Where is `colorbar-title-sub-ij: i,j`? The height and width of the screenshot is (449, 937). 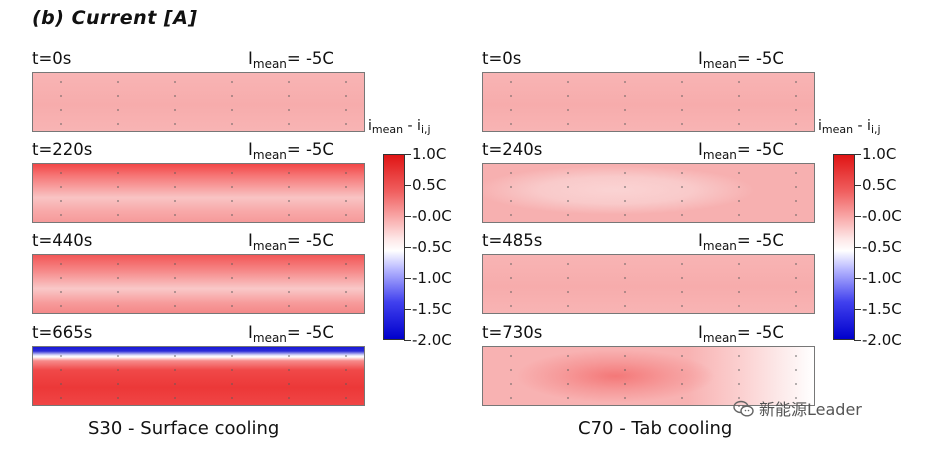
colorbar-title-sub-ij: i,j is located at coordinates (875, 129).